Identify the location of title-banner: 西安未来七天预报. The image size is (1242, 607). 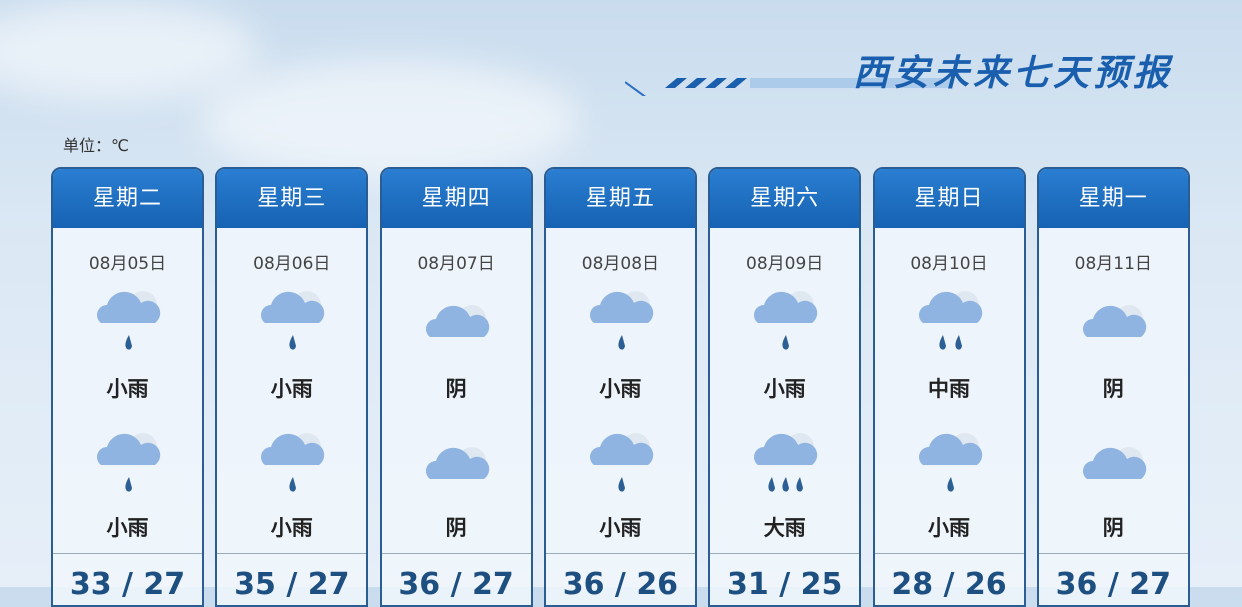
(925, 72).